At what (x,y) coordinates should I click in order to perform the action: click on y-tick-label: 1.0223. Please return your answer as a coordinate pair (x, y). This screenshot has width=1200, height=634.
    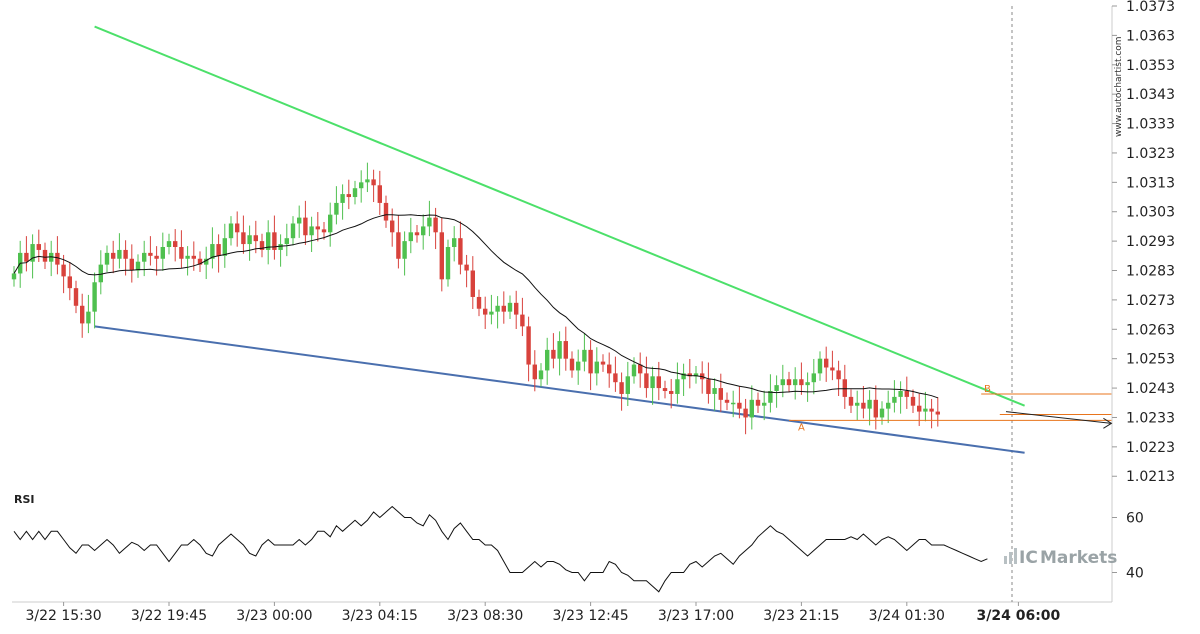
    Looking at the image, I should click on (1150, 448).